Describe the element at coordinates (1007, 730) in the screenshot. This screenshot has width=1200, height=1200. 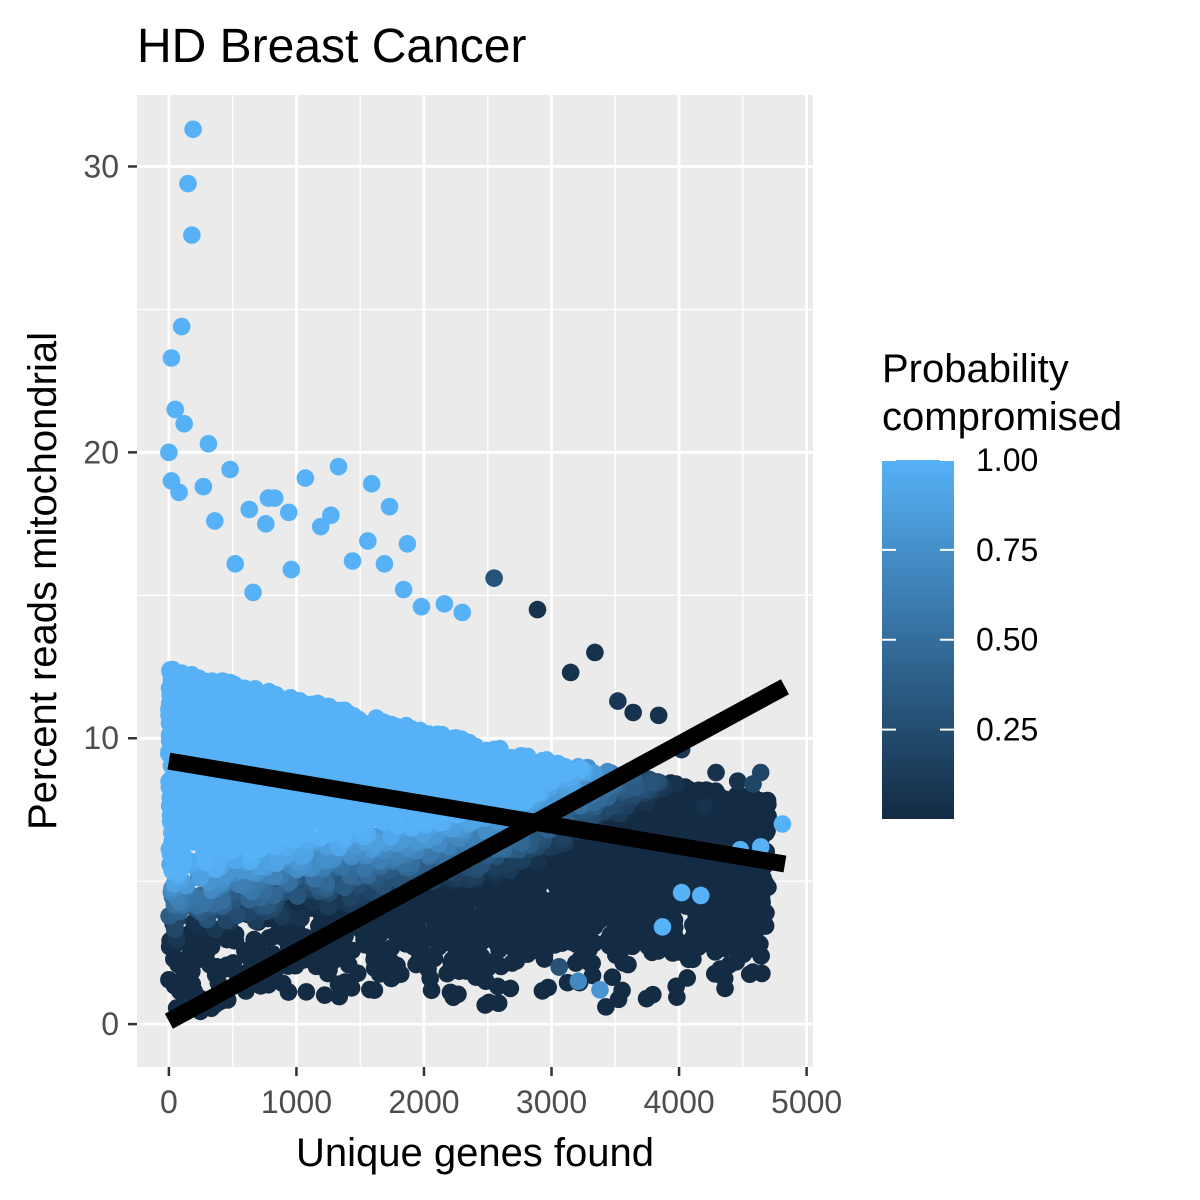
I see `legend-tick-label: 0.25` at that location.